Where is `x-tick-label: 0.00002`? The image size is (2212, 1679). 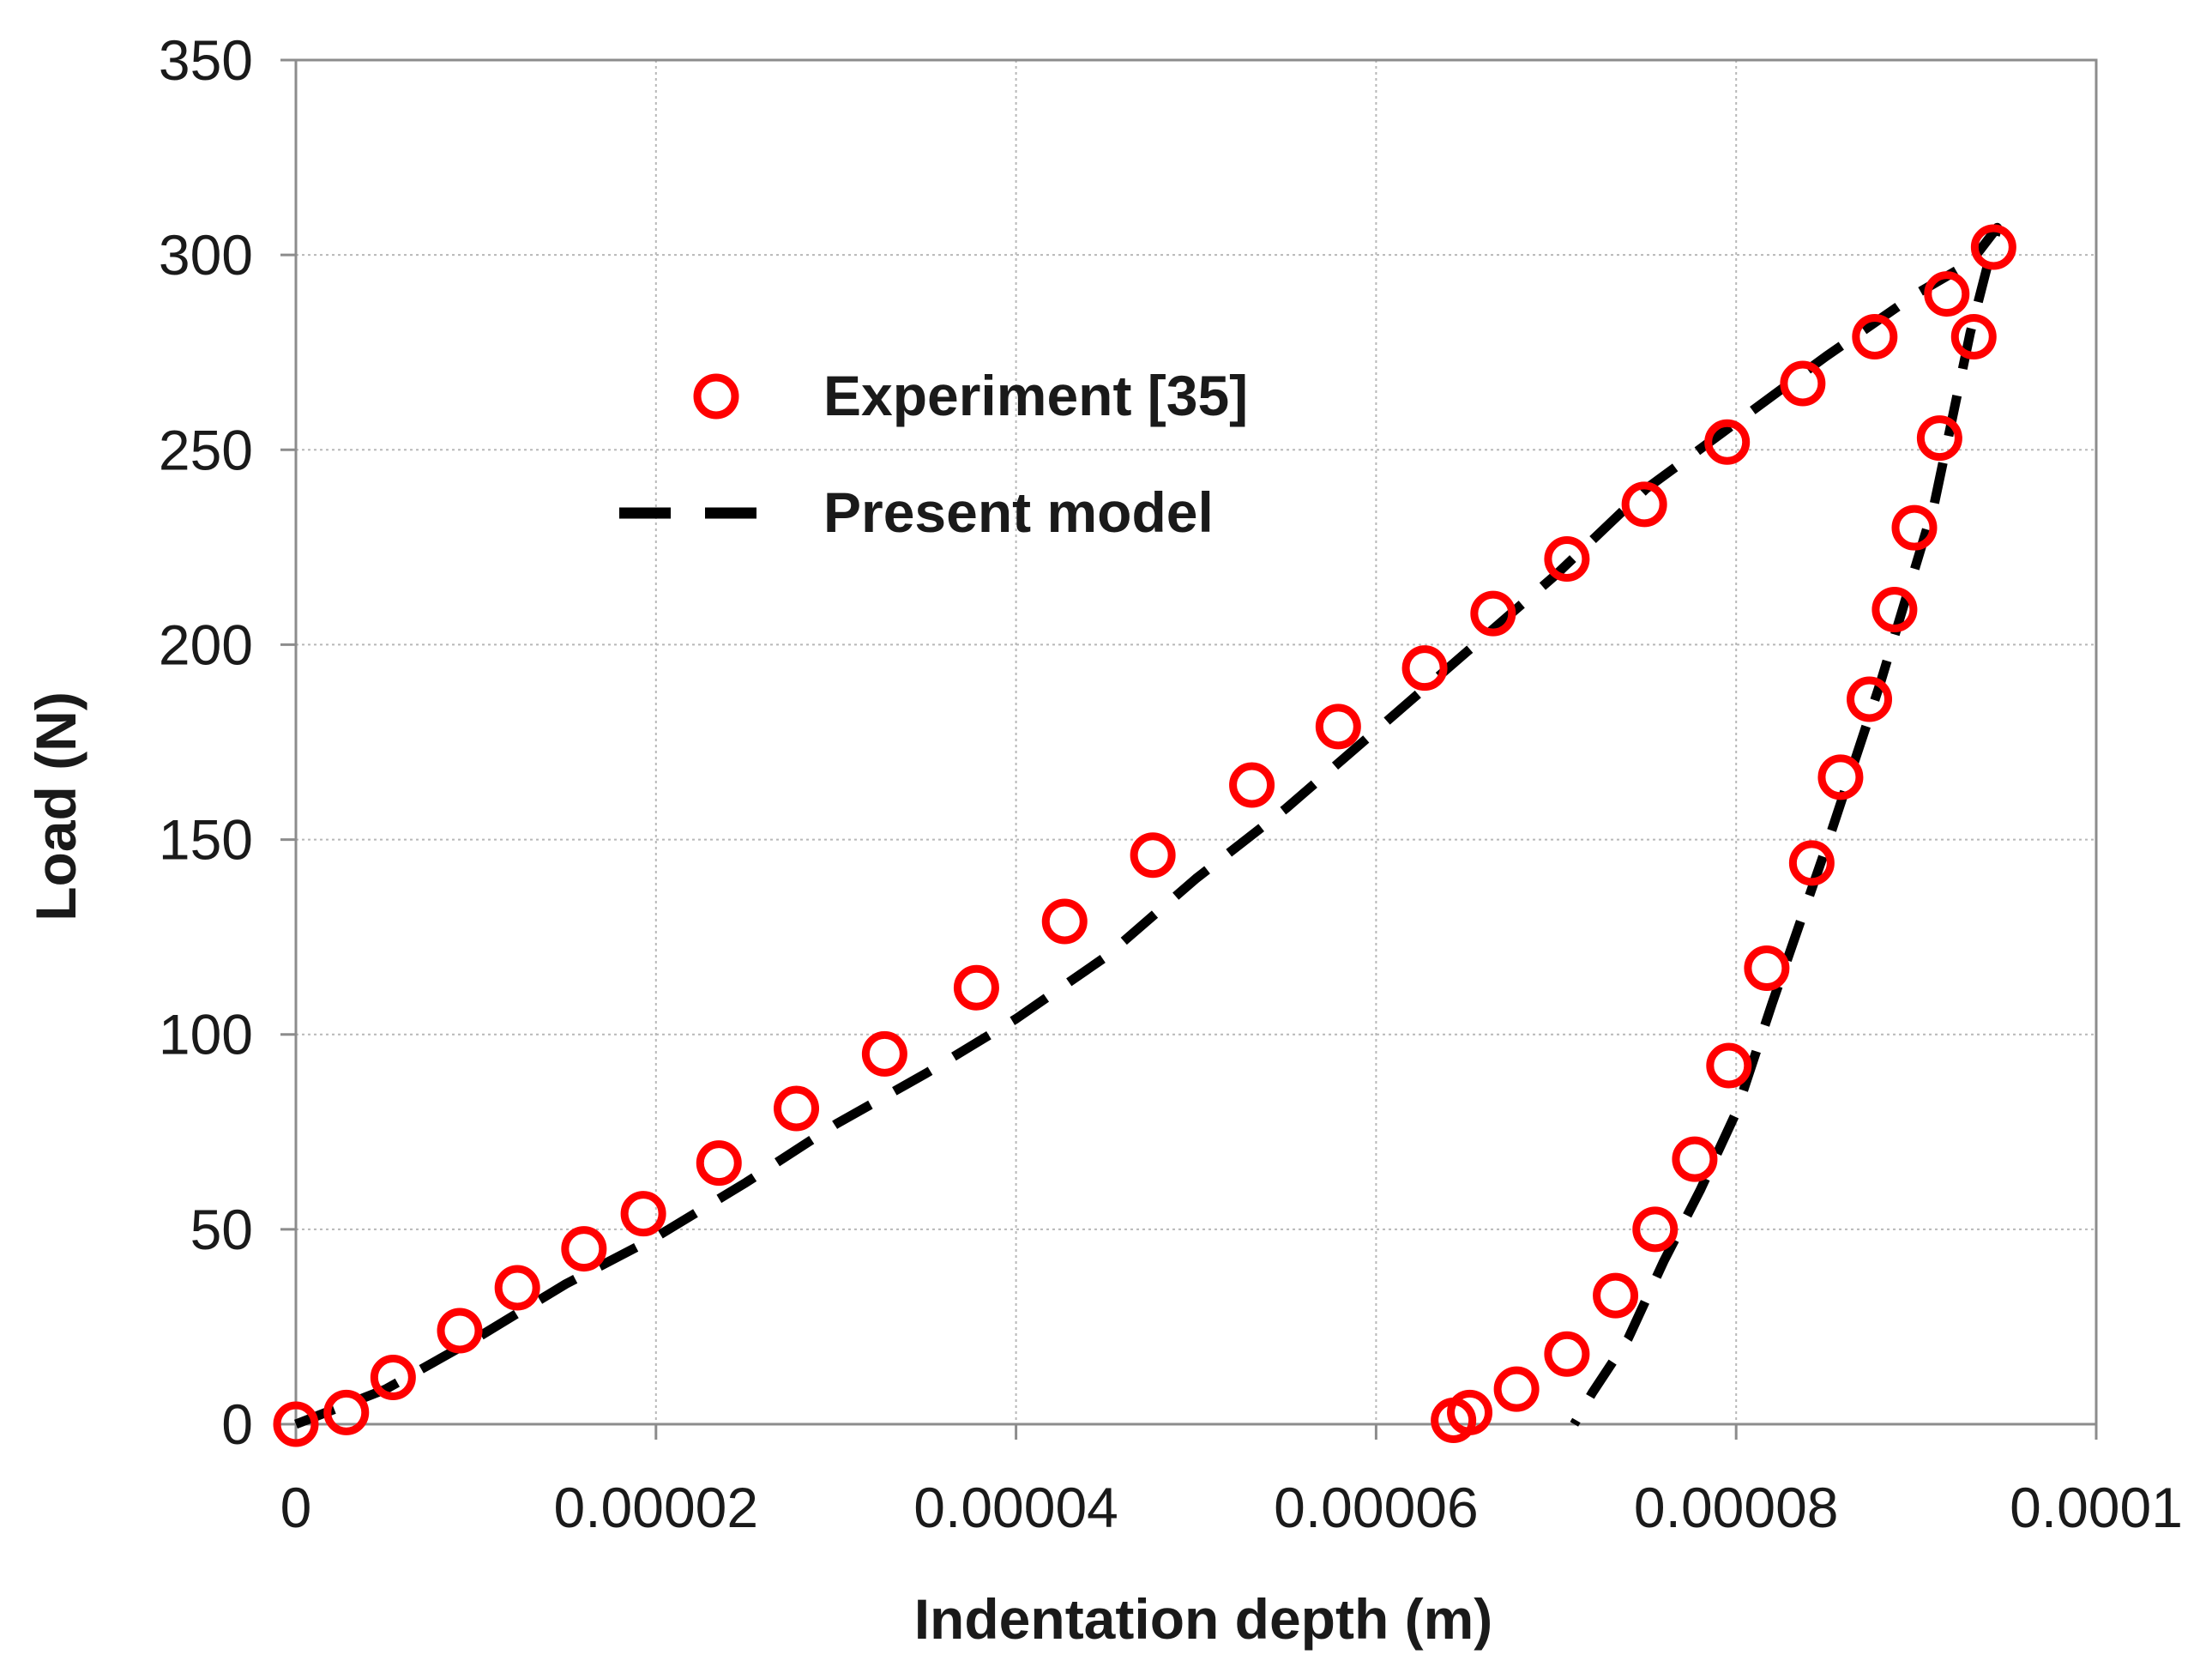 x-tick-label: 0.00002 is located at coordinates (656, 1507).